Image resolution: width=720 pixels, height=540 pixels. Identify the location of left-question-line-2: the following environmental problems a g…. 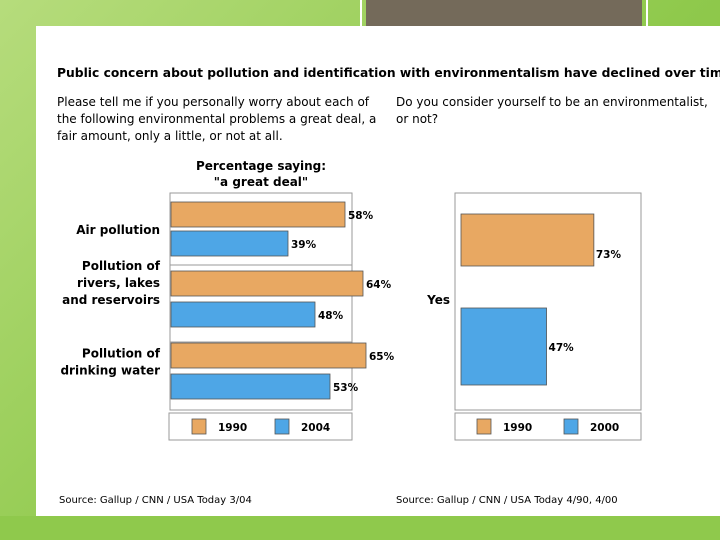
(216, 119).